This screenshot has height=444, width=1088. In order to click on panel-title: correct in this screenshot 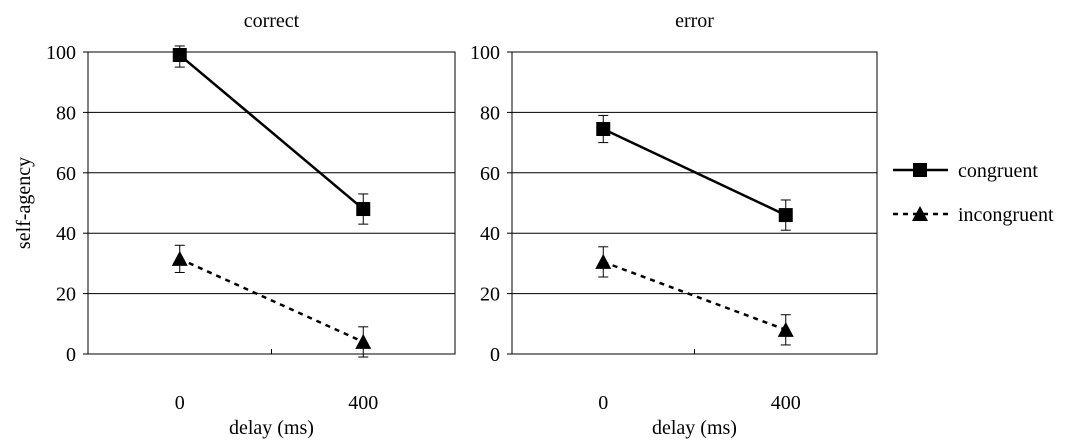, I will do `click(272, 21)`.